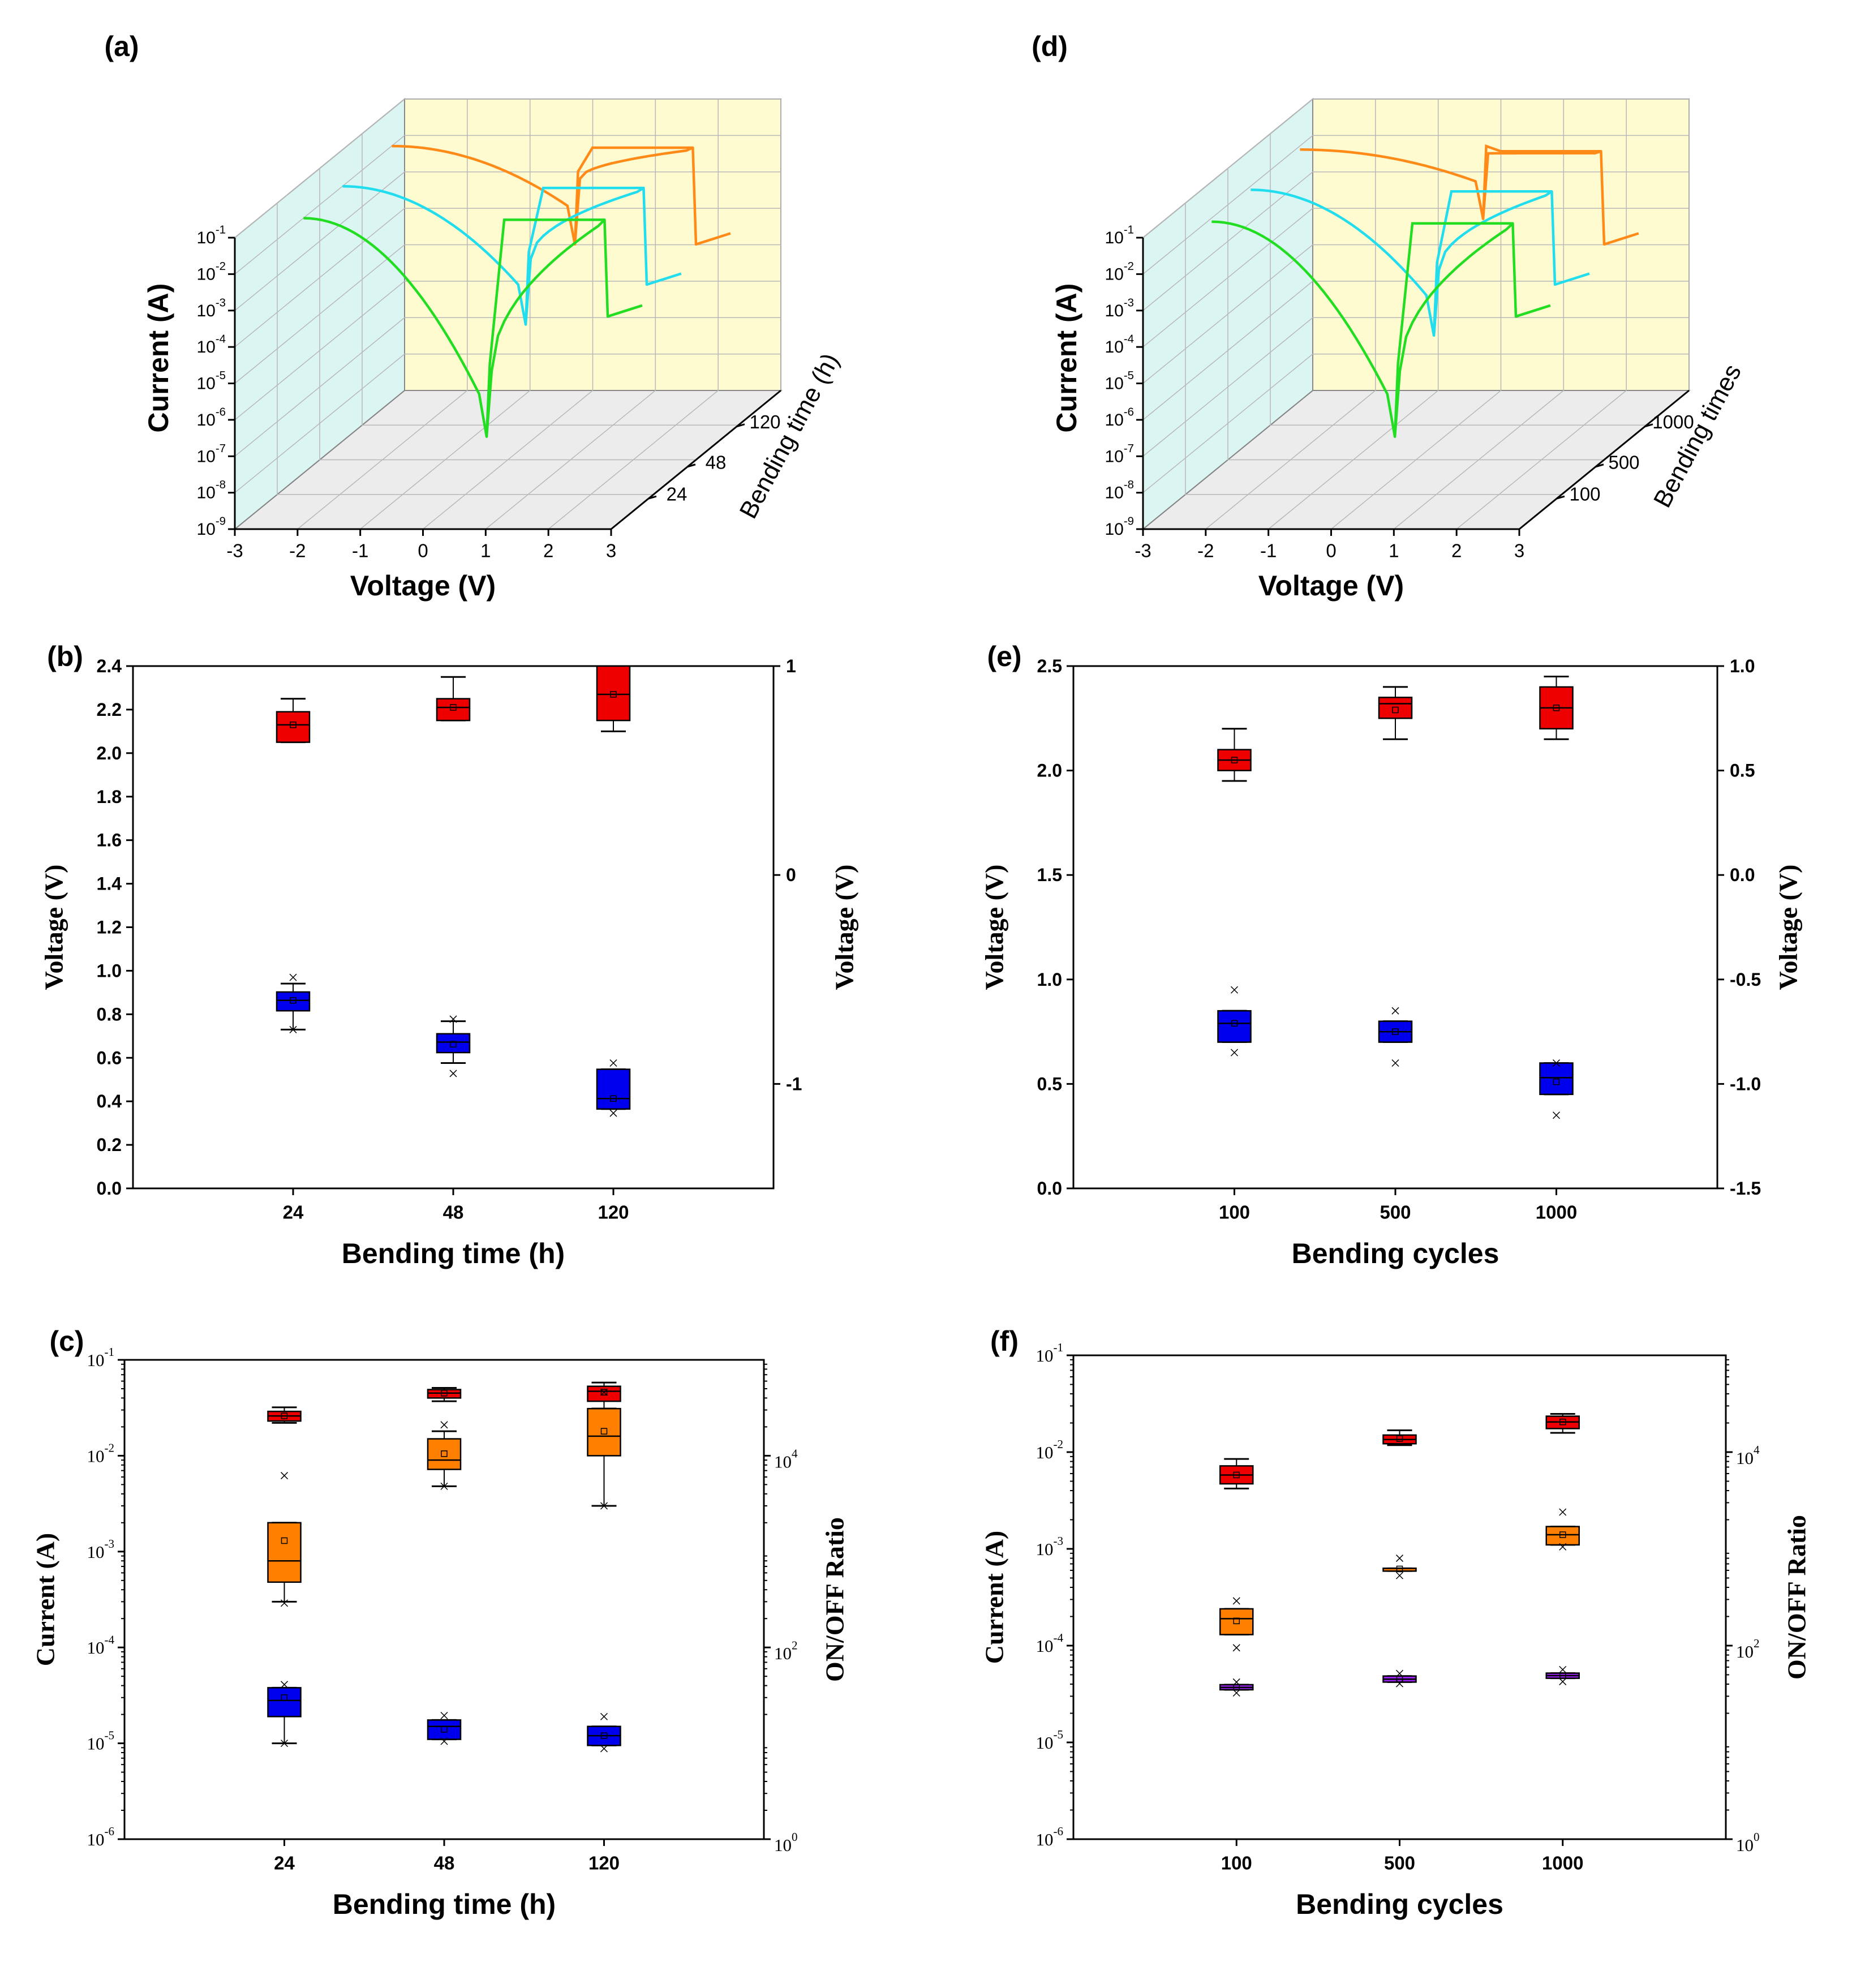  What do you see at coordinates (1742, 875) in the screenshot?
I see `y2-tick-label: 0.0` at bounding box center [1742, 875].